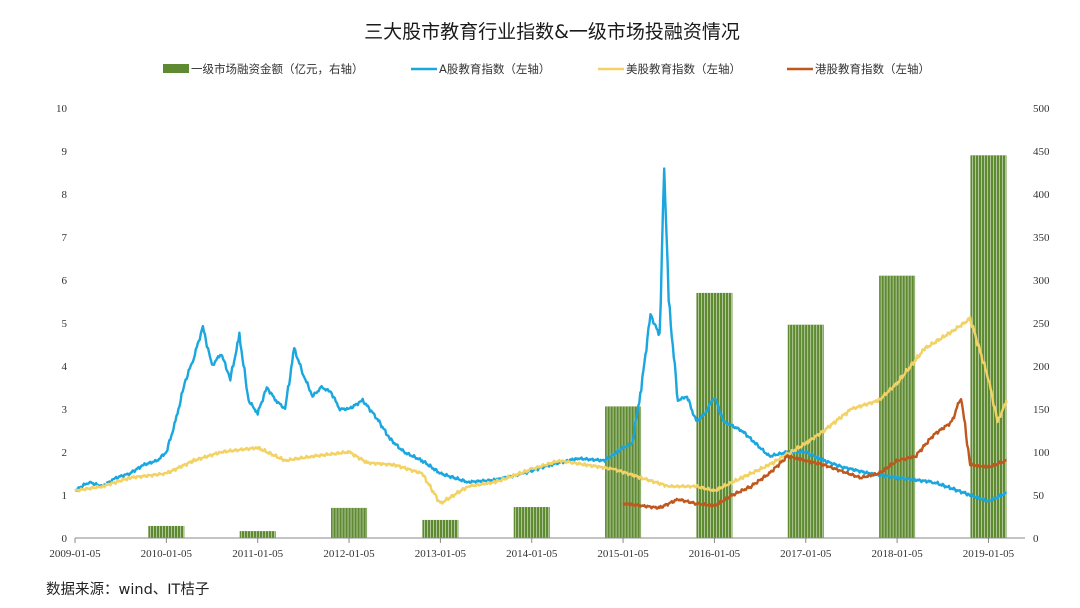 The image size is (1080, 608). Describe the element at coordinates (1041, 453) in the screenshot. I see `y-right-tick-label: 100` at that location.